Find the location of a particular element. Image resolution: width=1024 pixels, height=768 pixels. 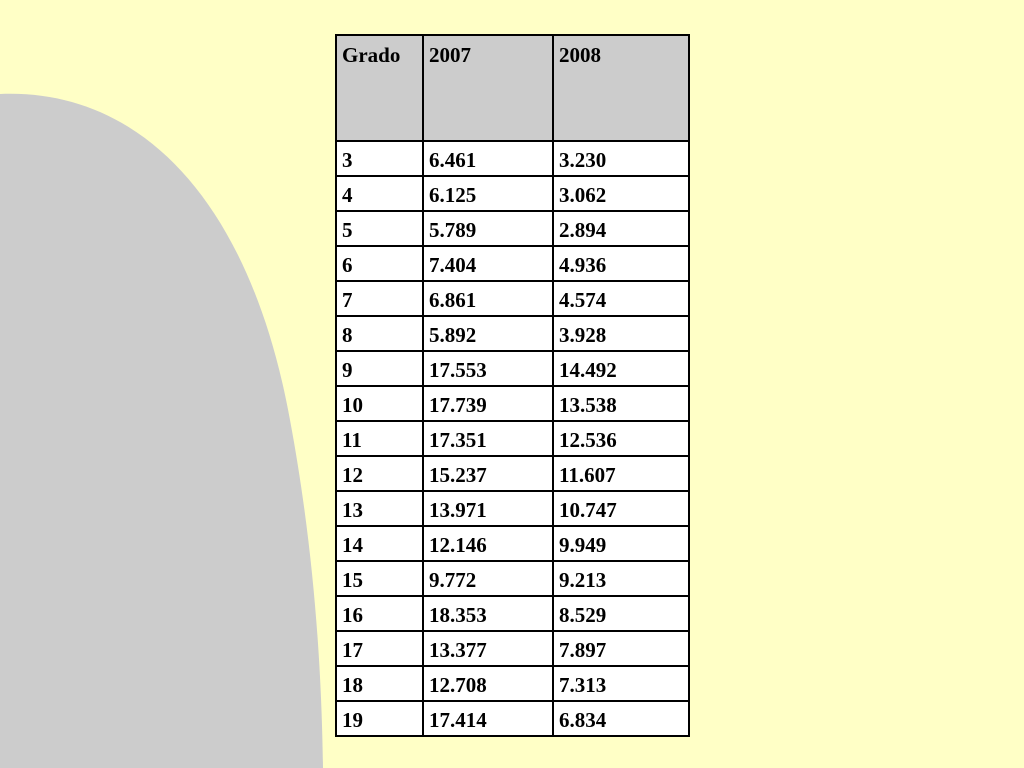

cell-grado: 12 is located at coordinates (379, 473).